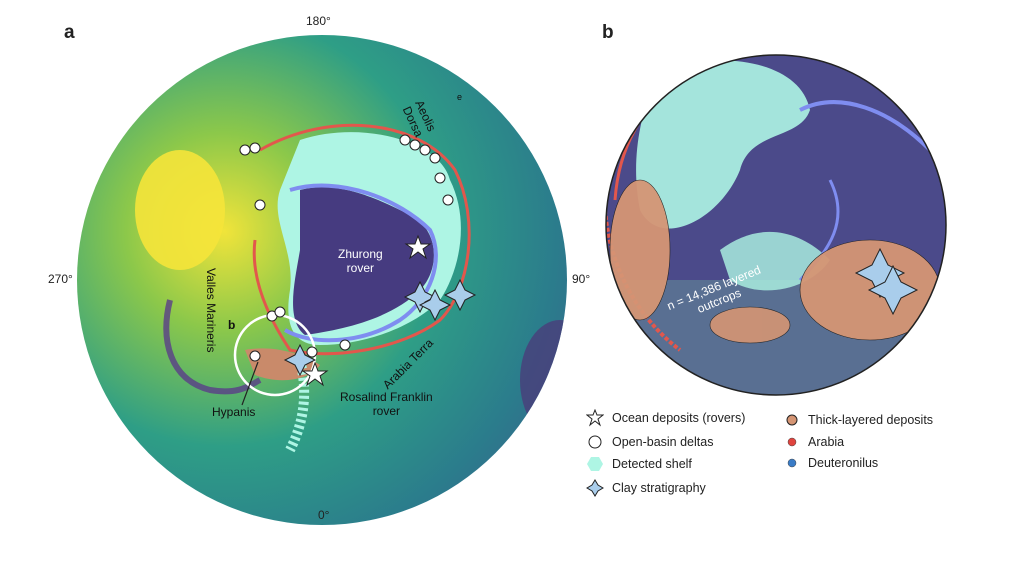  What do you see at coordinates (318, 21) in the screenshot?
I see `tick-180: 180°` at bounding box center [318, 21].